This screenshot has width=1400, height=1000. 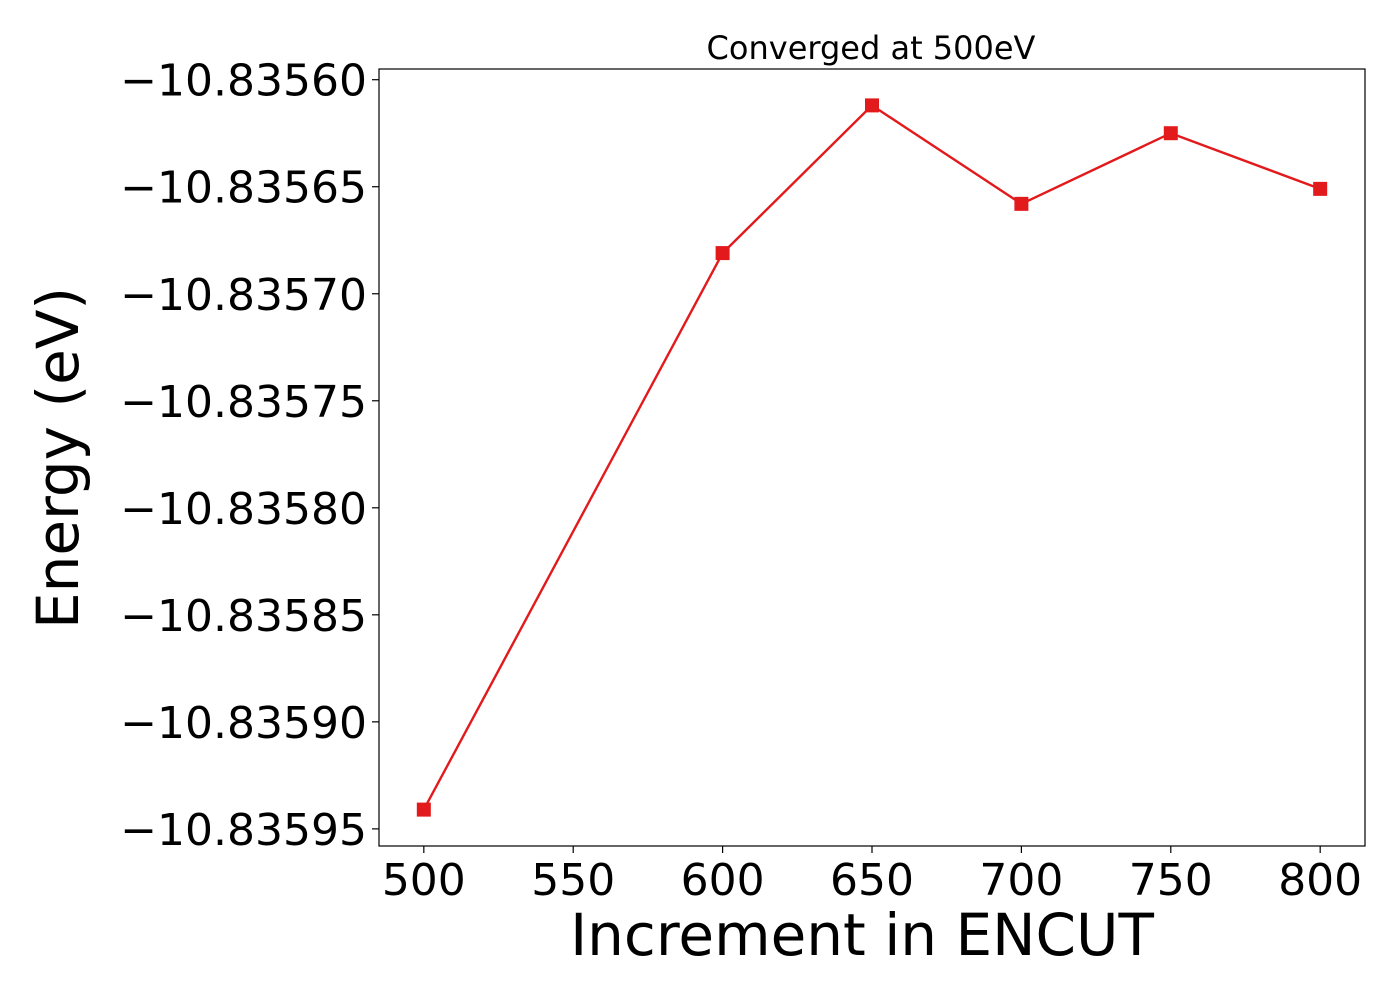 What do you see at coordinates (243, 402) in the screenshot?
I see `y-tick-label: −10.83575` at bounding box center [243, 402].